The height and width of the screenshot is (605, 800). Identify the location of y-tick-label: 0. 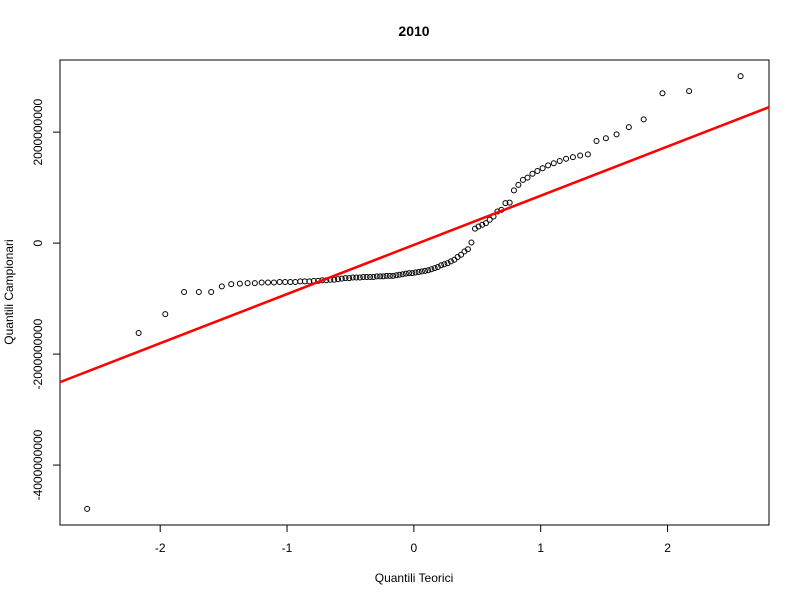
(38, 242).